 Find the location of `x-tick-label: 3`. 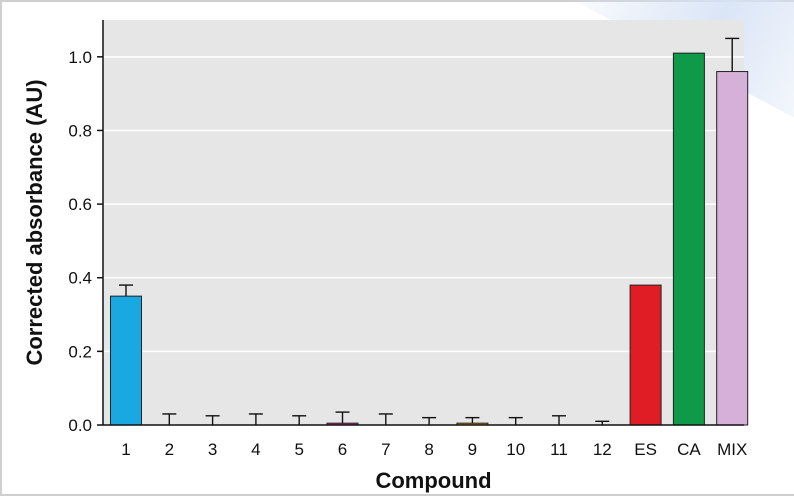

x-tick-label: 3 is located at coordinates (212, 449).